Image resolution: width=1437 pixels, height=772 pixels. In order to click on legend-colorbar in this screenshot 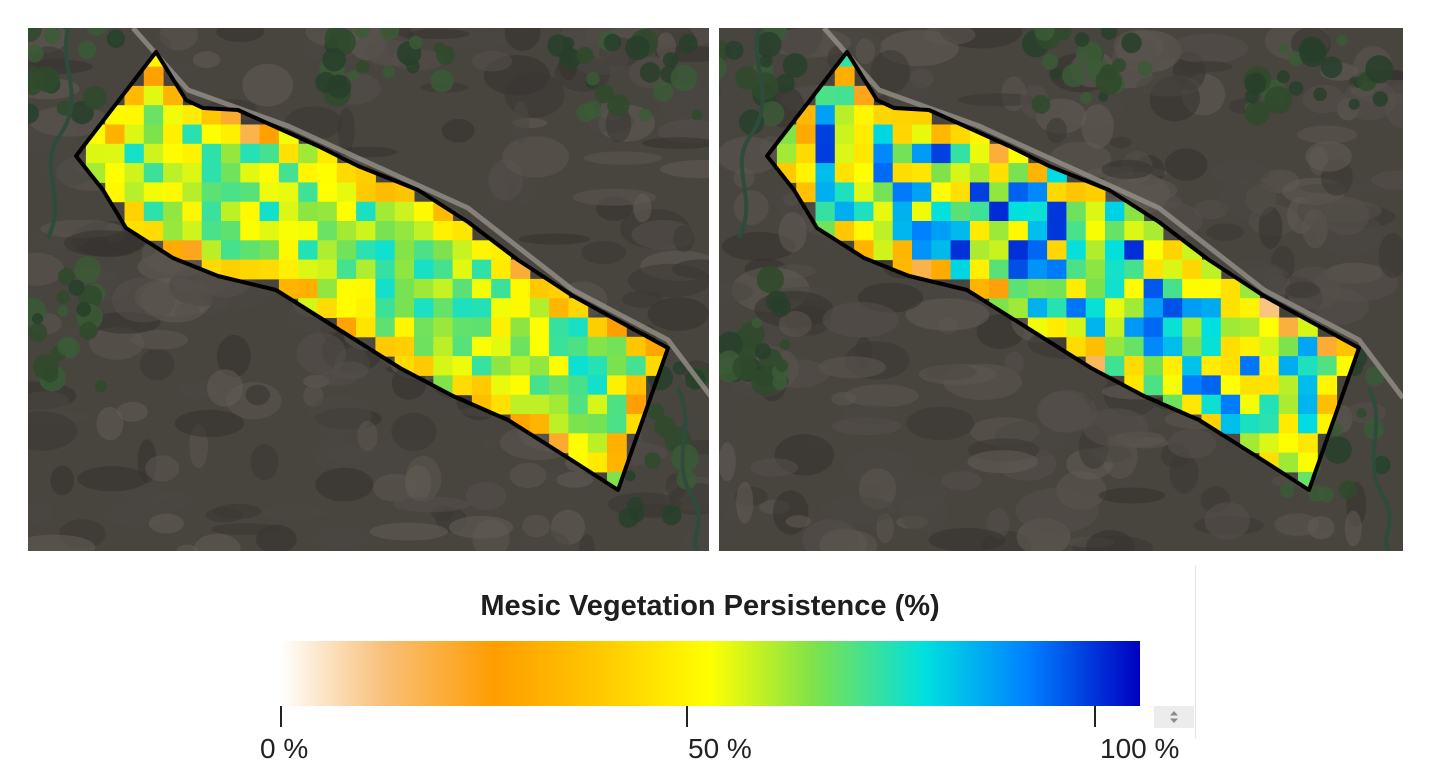, I will do `click(710, 673)`.